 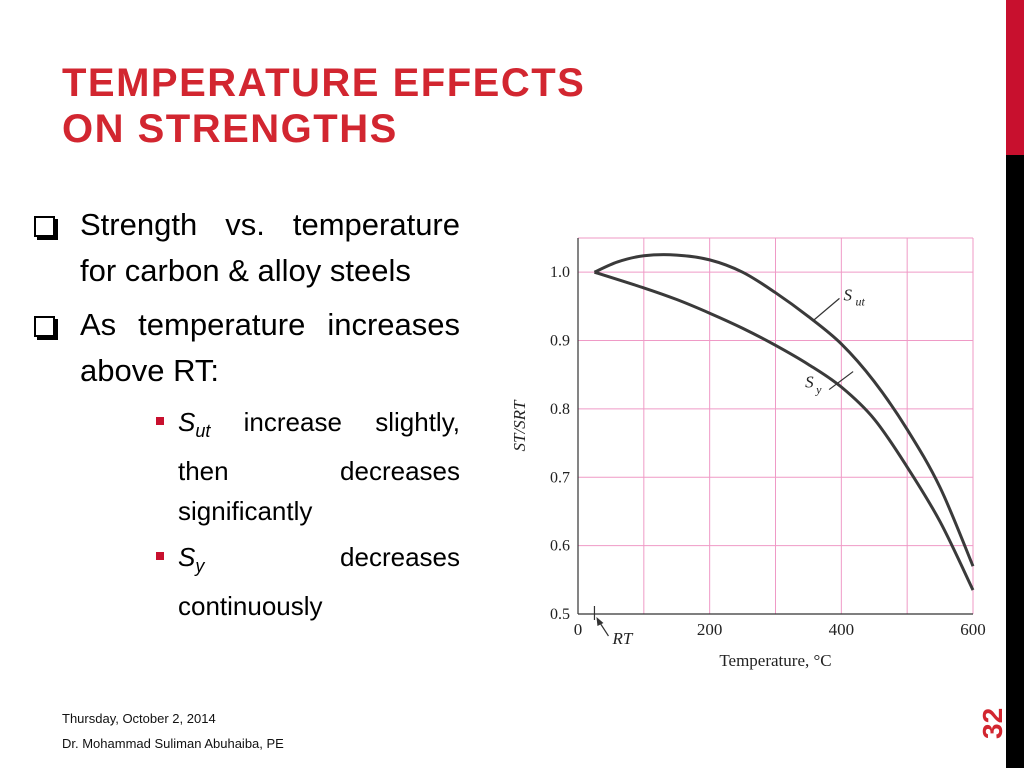 I want to click on page-number: 32, so click(x=992, y=723).